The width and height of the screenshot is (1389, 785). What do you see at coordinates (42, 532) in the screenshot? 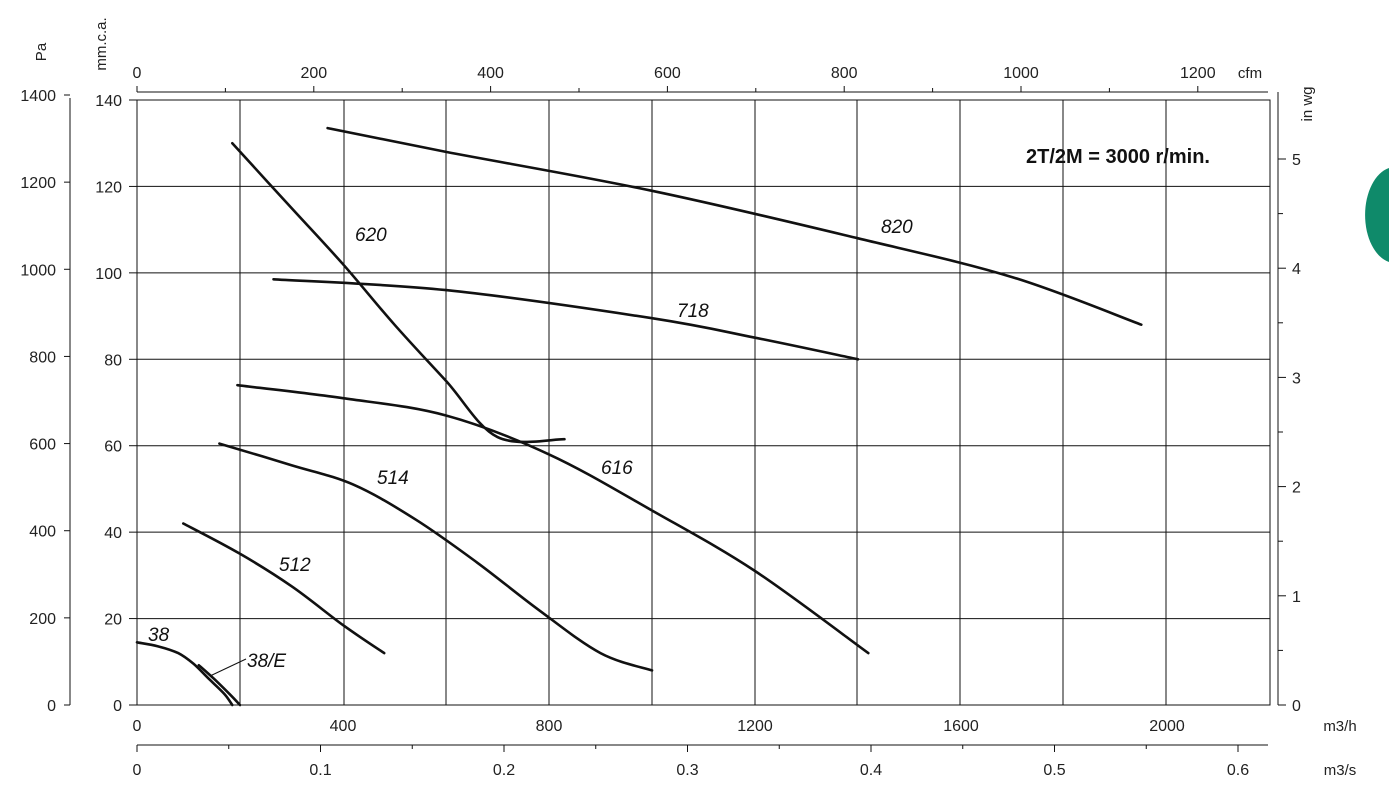
I see `pa-tick-label: 400` at bounding box center [42, 532].